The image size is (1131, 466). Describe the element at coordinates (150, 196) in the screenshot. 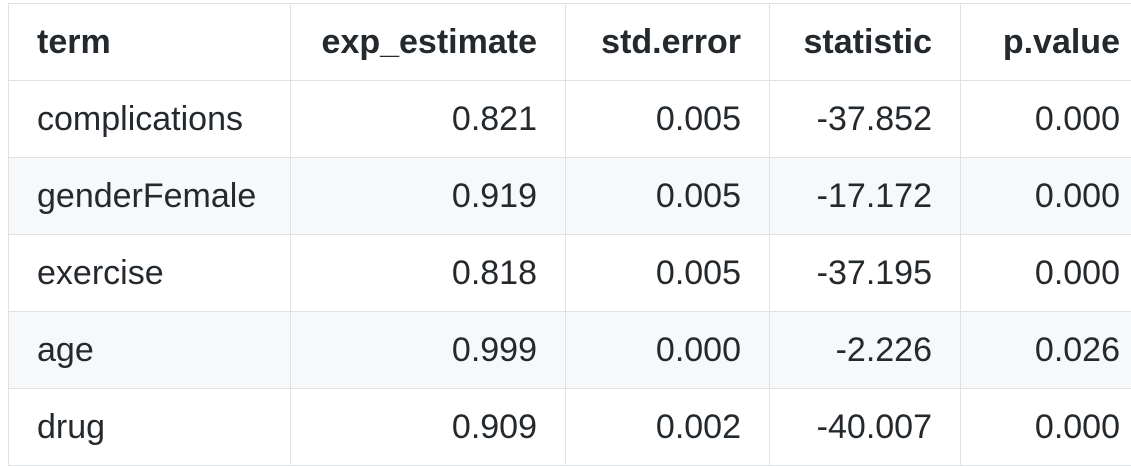

I see `cell-term: genderFemale` at that location.